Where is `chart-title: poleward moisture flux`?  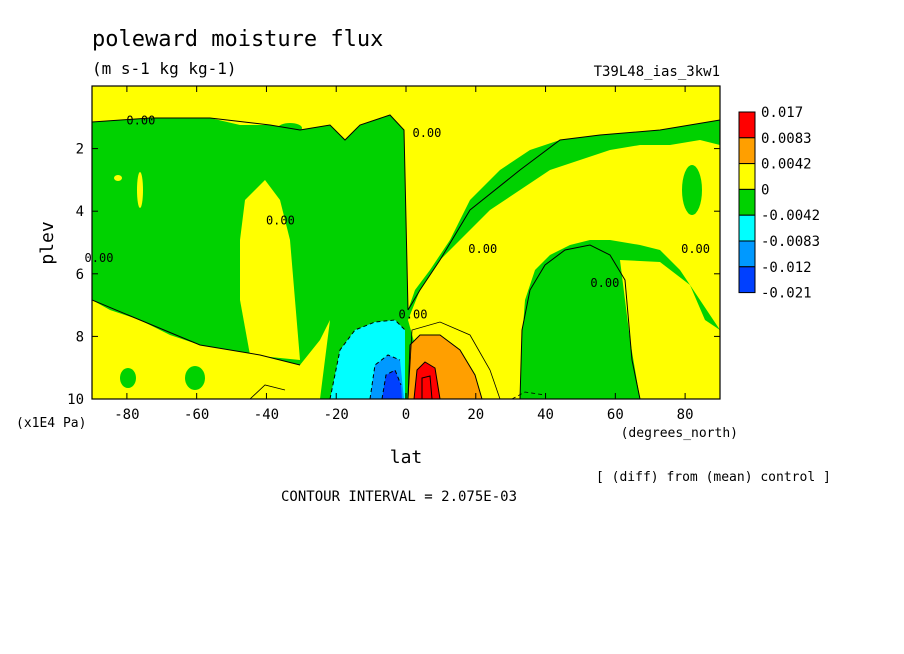
chart-title: poleward moisture flux is located at coordinates (237, 39).